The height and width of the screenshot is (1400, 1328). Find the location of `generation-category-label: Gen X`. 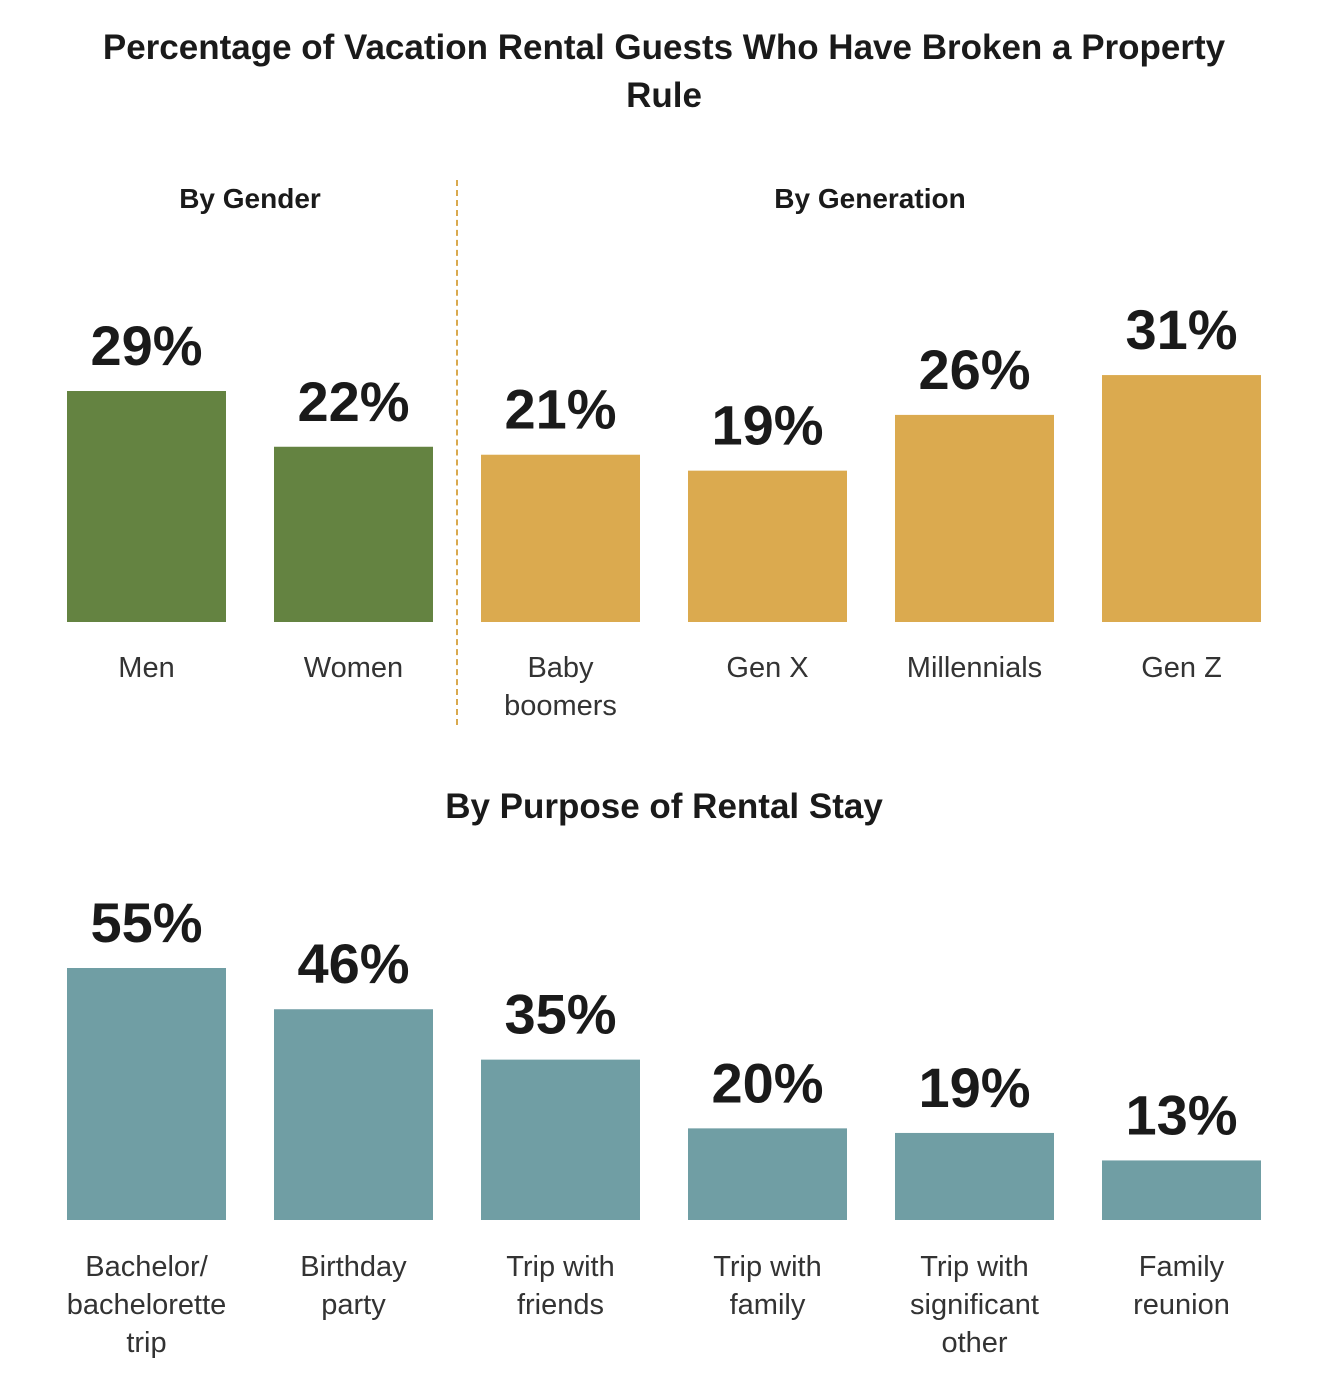

generation-category-label: Gen X is located at coordinates (767, 668).